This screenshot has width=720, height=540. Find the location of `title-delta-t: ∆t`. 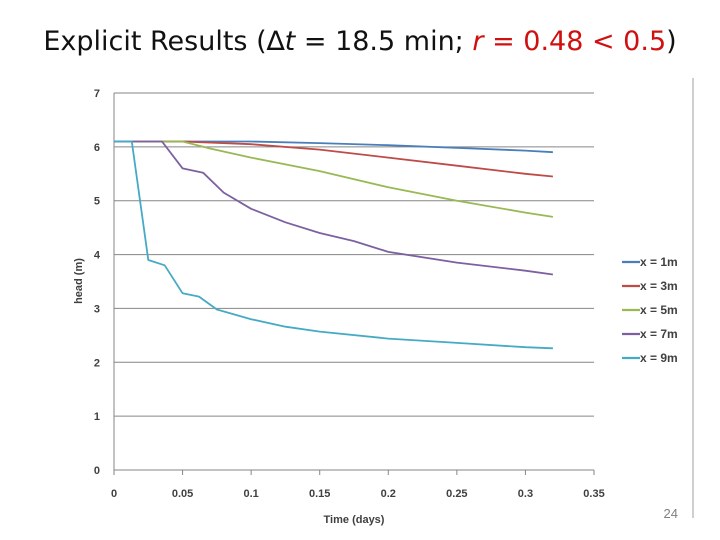

title-delta-t: ∆t is located at coordinates (281, 41).